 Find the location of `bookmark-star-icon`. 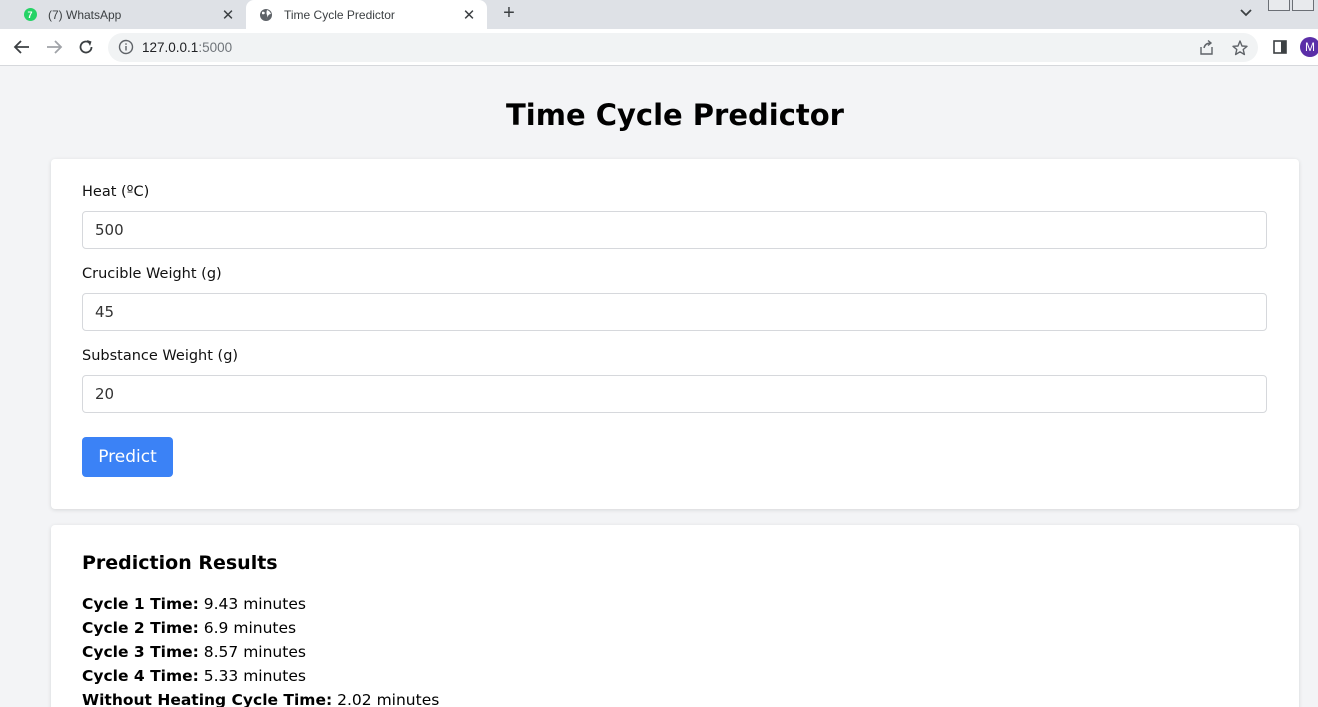

bookmark-star-icon is located at coordinates (1240, 48).